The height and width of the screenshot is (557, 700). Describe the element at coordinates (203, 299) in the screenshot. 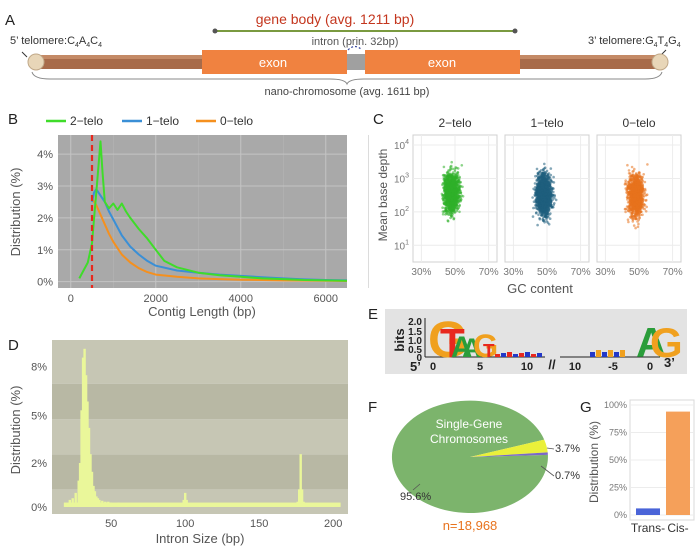

I see `plot-b-x-ticks: 0 2000 4000 6000` at that location.